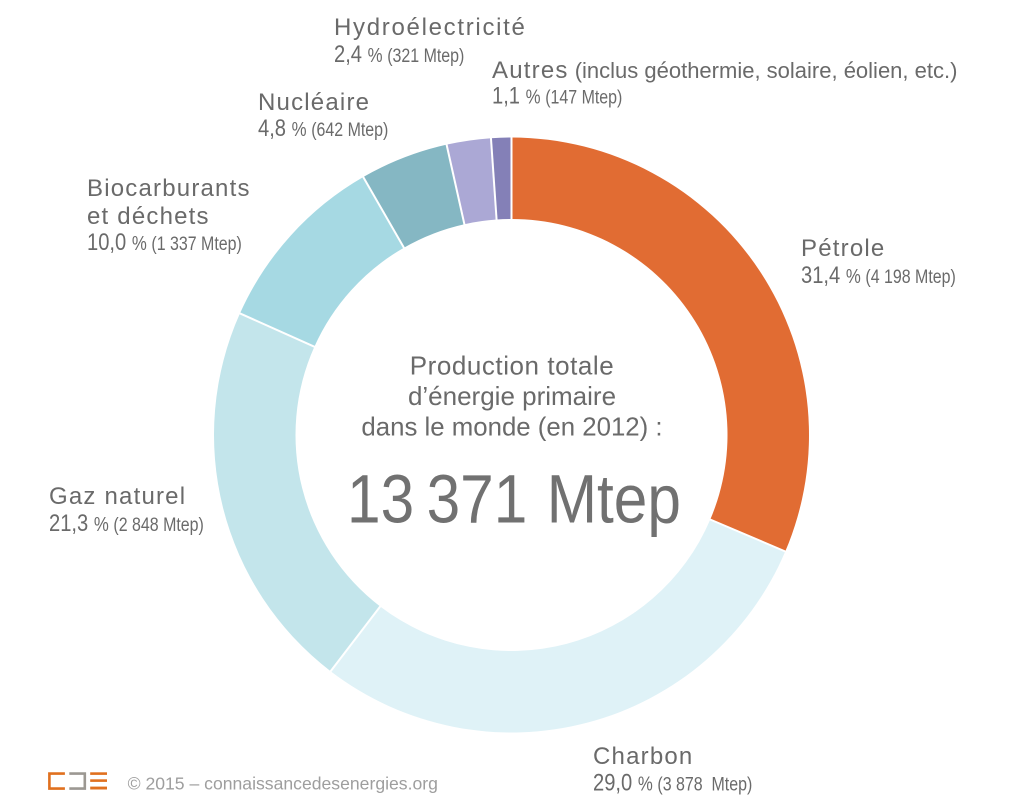 The width and height of the screenshot is (1024, 812). What do you see at coordinates (511, 428) in the screenshot?
I see `svg-text: dans le monde (en 2012) :` at bounding box center [511, 428].